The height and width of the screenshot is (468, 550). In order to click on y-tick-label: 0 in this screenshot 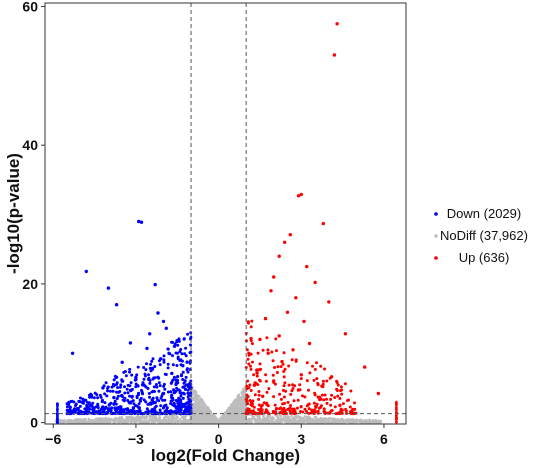, I will do `click(34, 423)`.